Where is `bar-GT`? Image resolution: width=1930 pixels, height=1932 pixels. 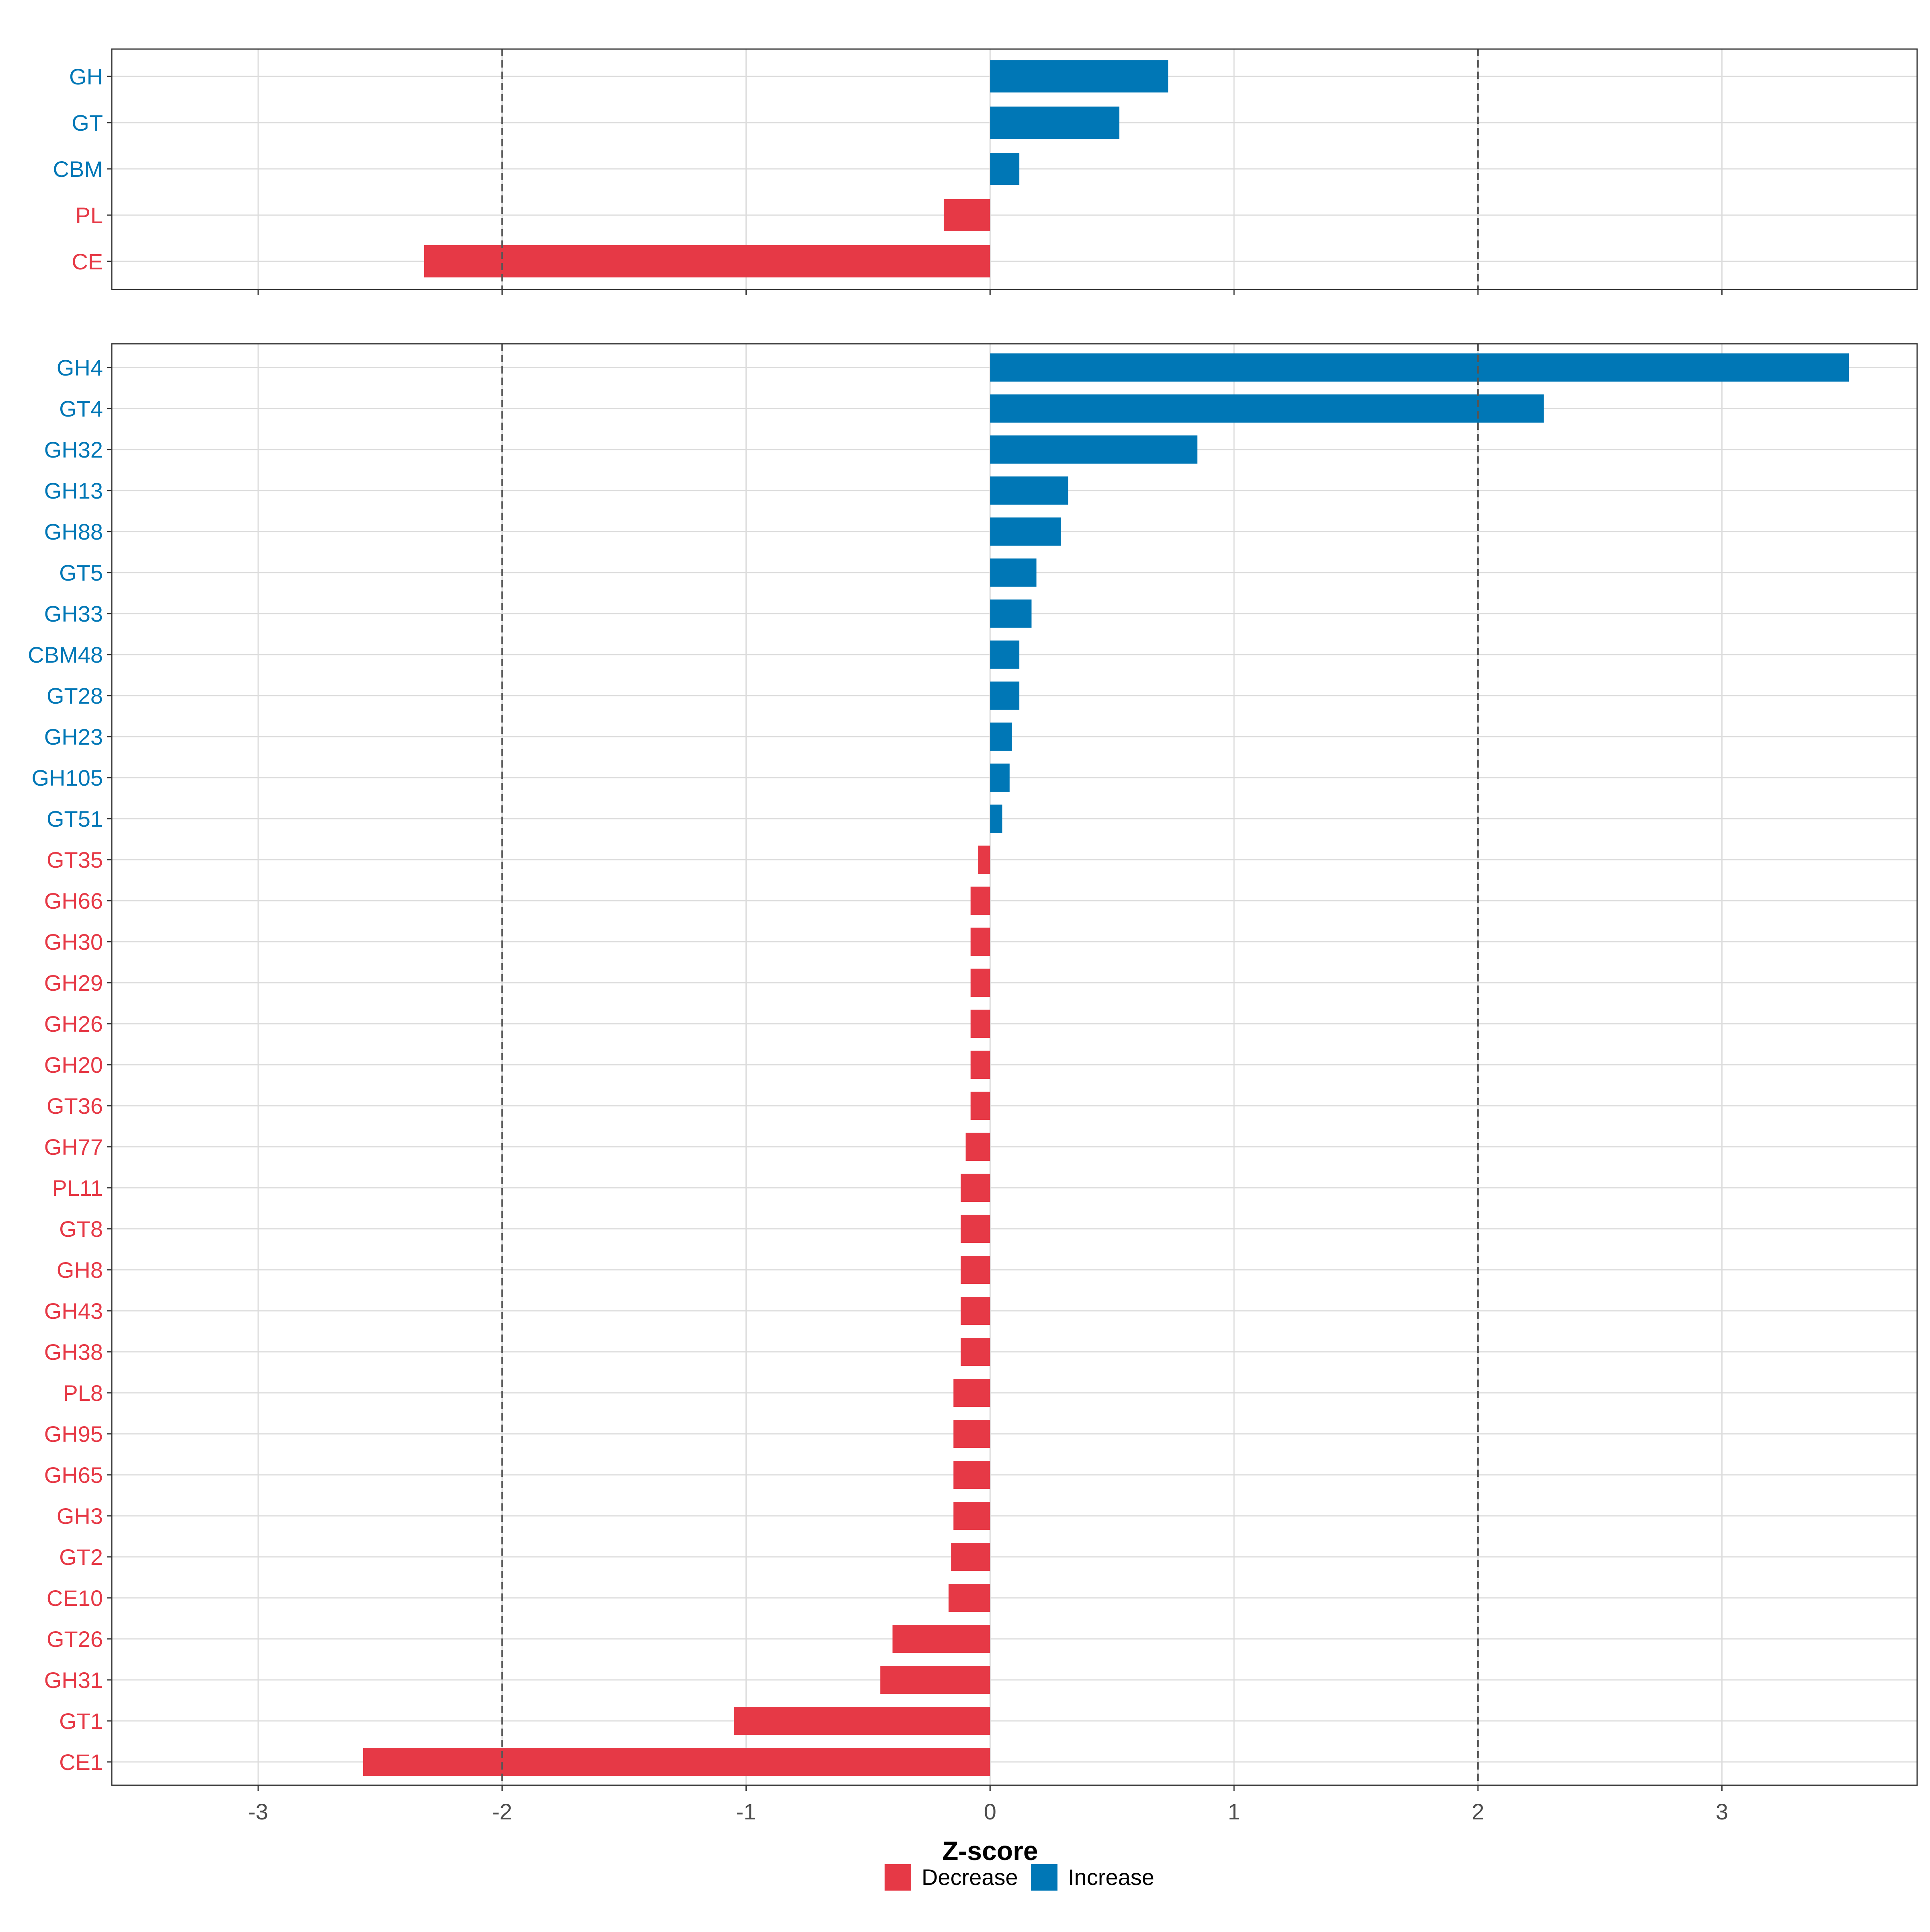 bar-GT is located at coordinates (1054, 123).